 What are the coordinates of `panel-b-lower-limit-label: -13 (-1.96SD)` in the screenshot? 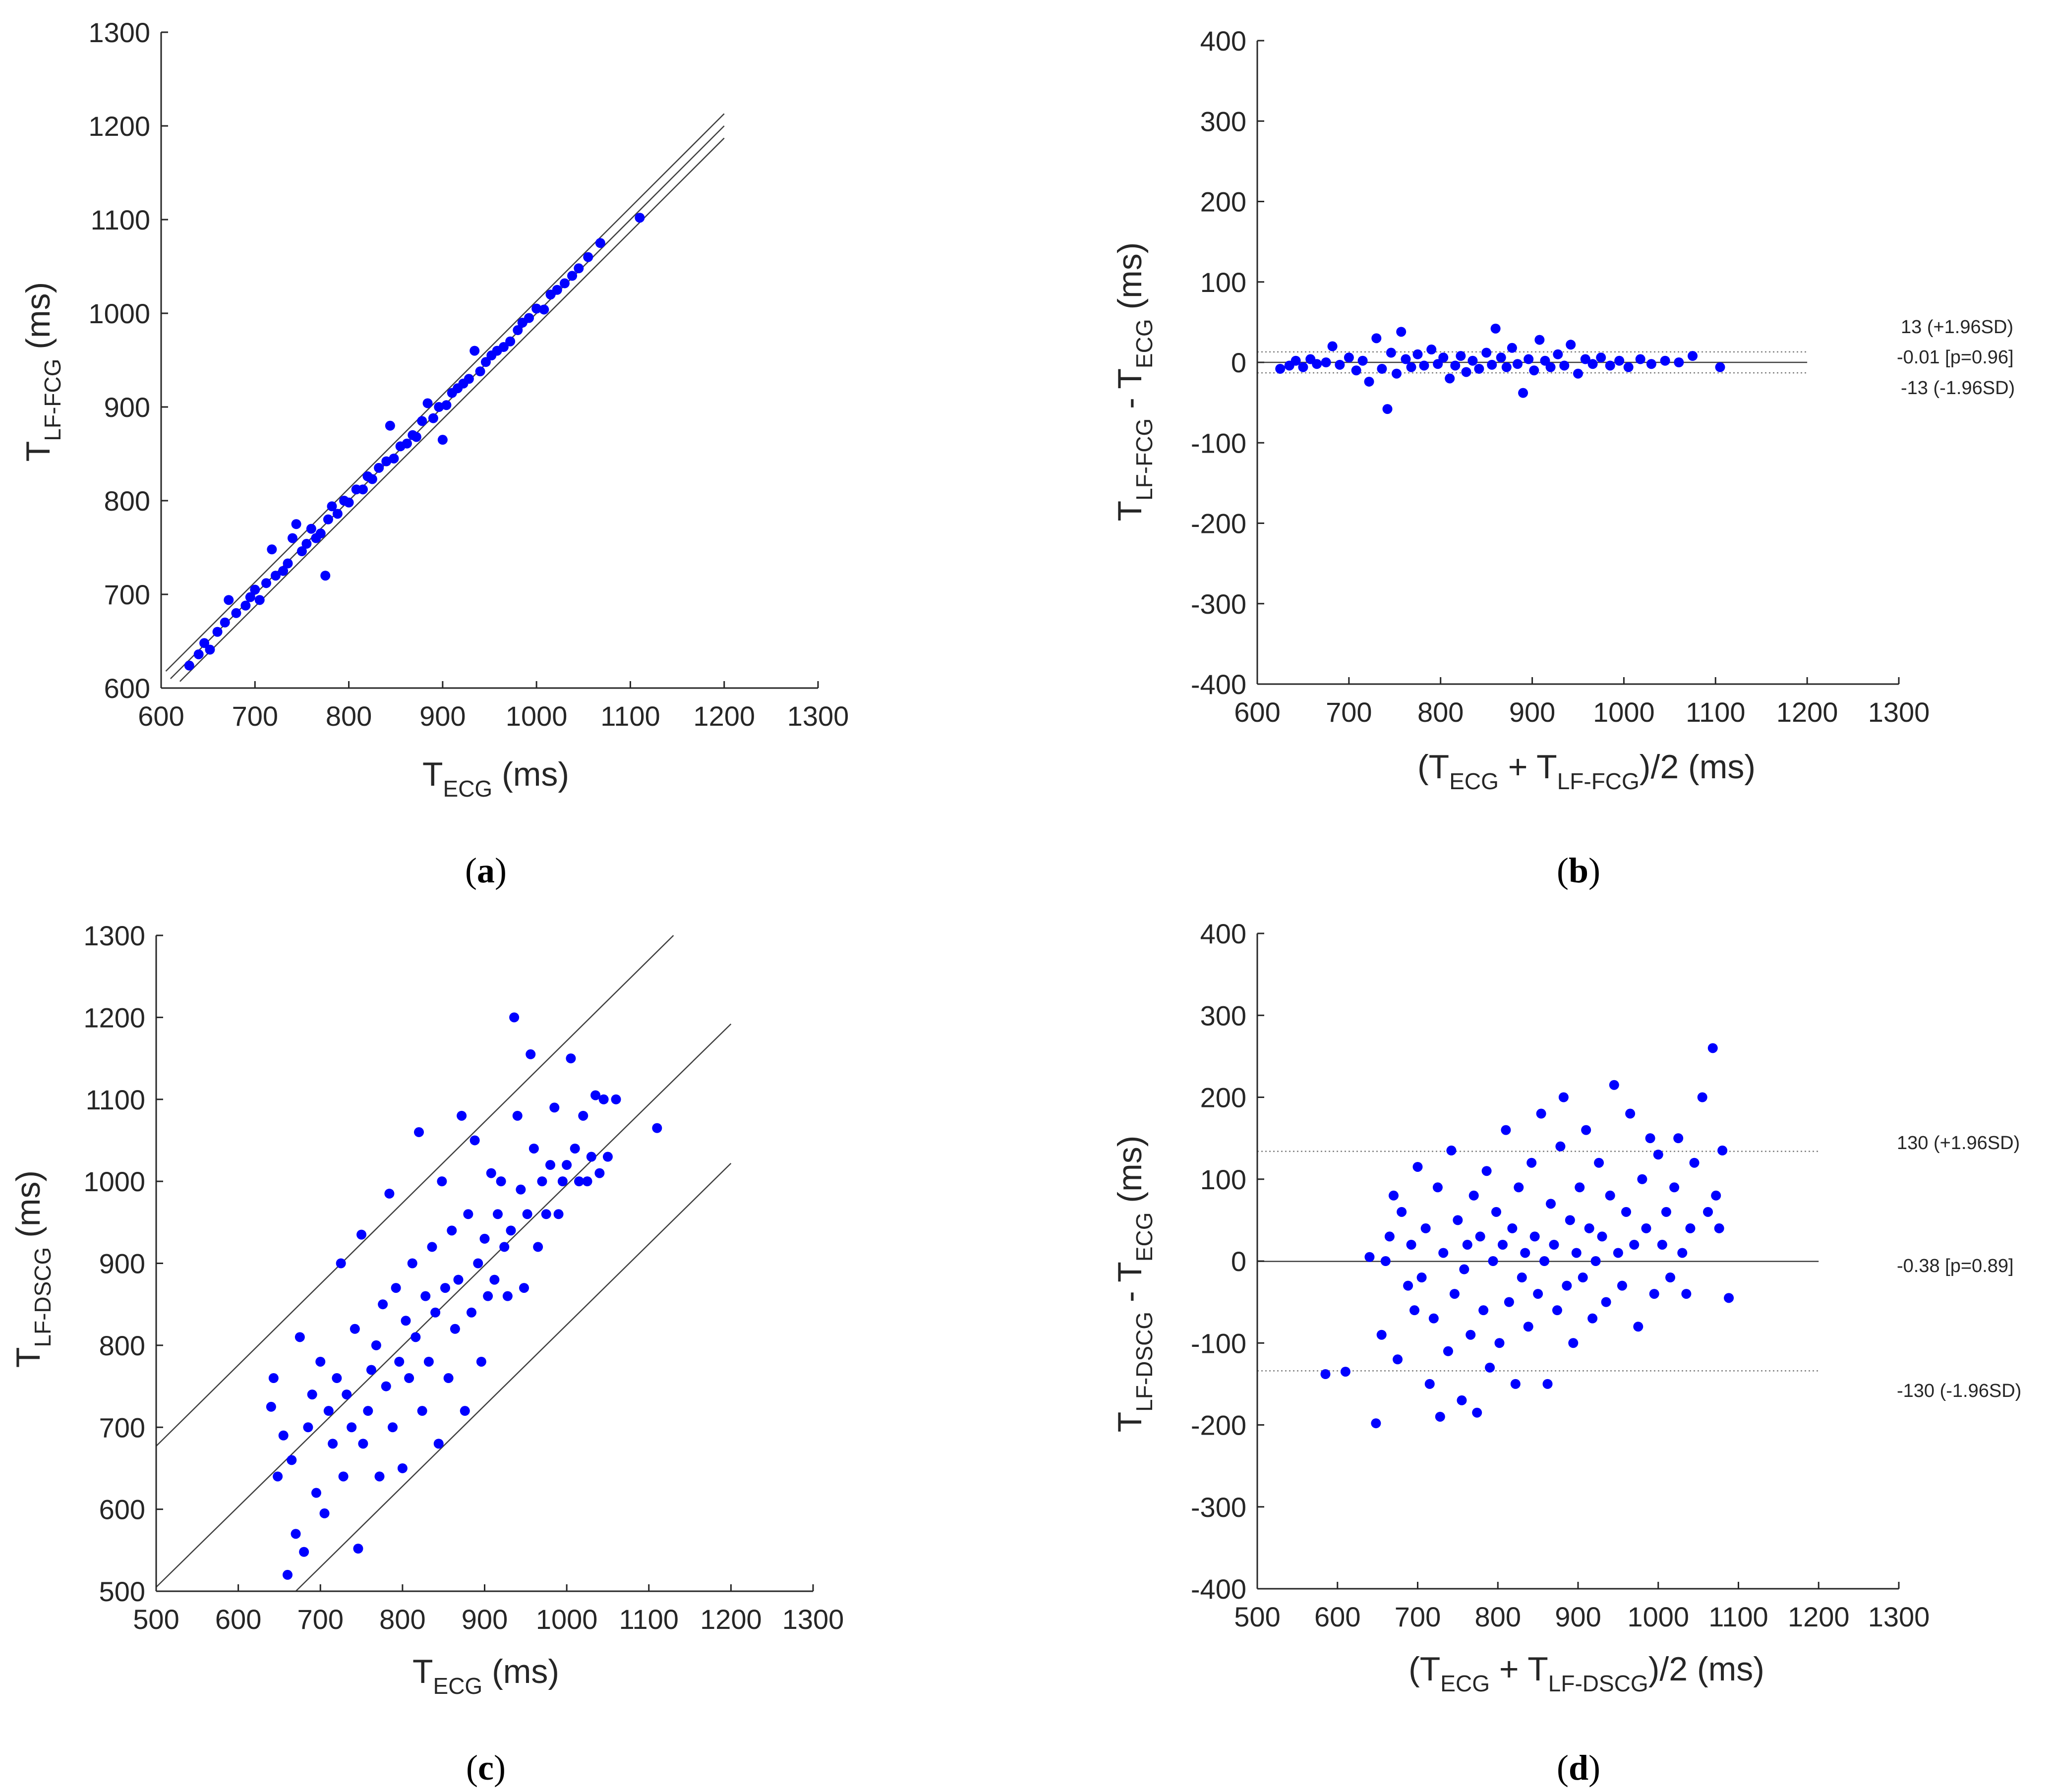 It's located at (1958, 388).